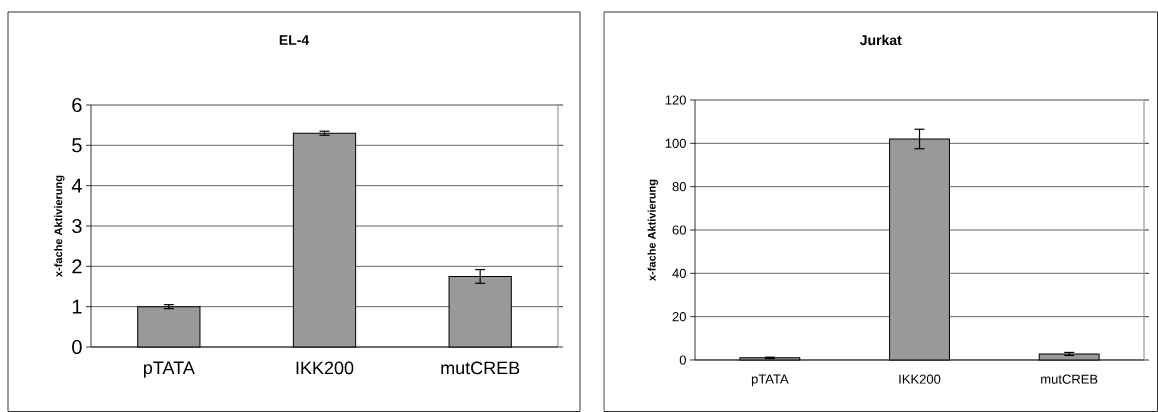 The height and width of the screenshot is (412, 1158). I want to click on y-tick-label: 4, so click(76, 185).